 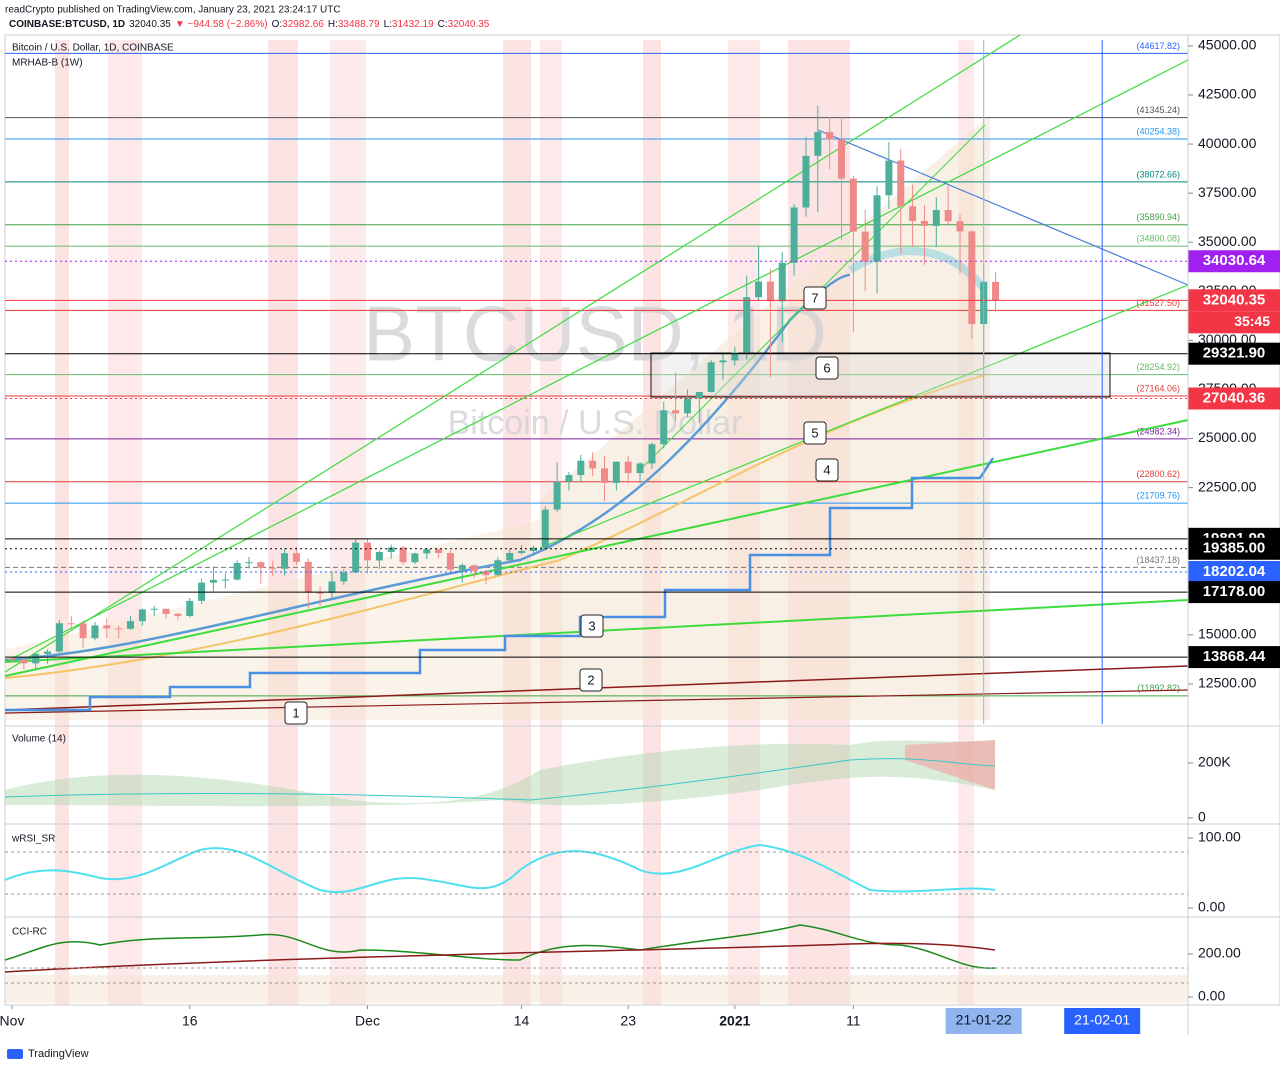 What do you see at coordinates (1158, 217) in the screenshot?
I see `level-label: (35890.94)` at bounding box center [1158, 217].